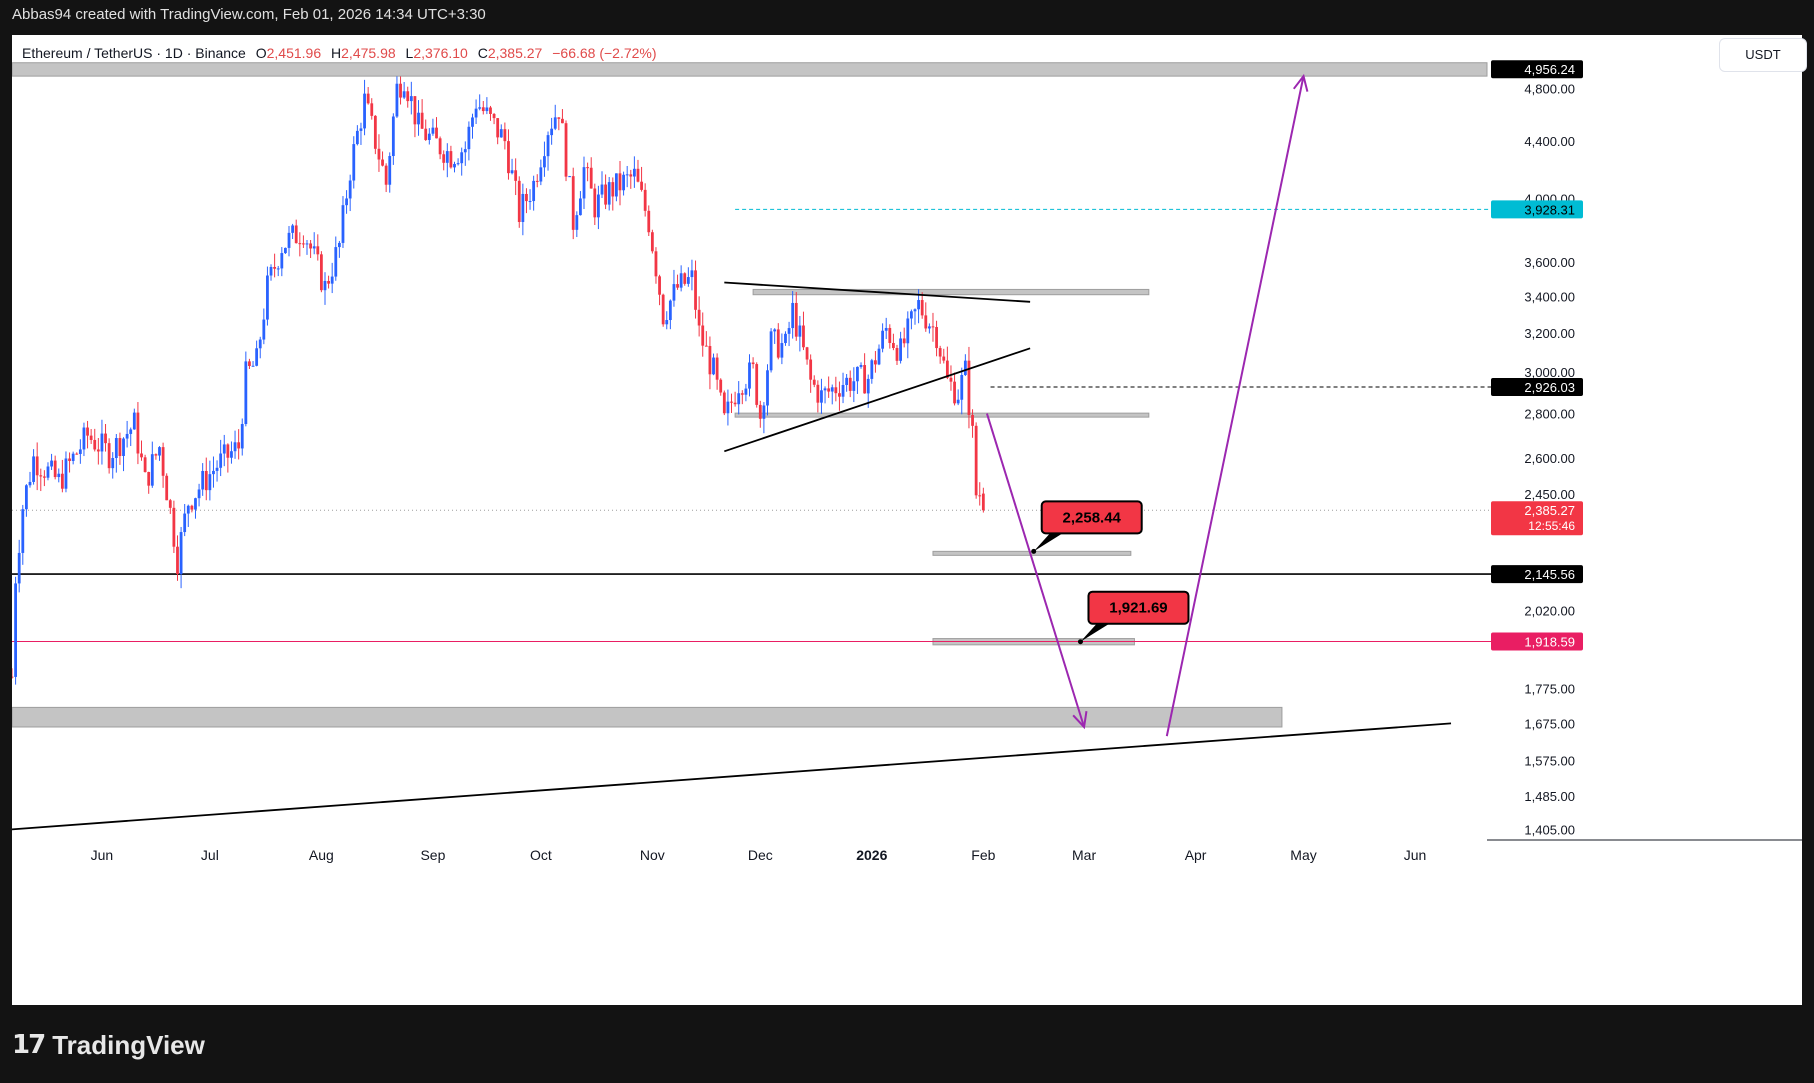 This screenshot has width=1814, height=1083. Describe the element at coordinates (877, 292) in the screenshot. I see `trendline` at that location.